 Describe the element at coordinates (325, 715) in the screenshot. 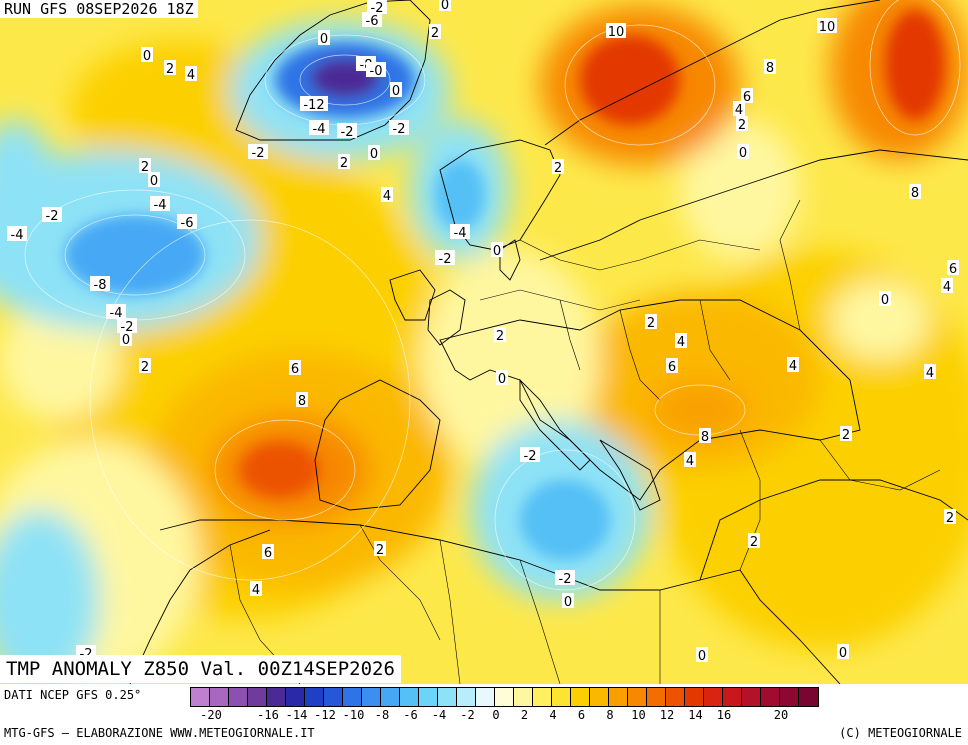

I see `colorbar-tick-label: -12` at that location.